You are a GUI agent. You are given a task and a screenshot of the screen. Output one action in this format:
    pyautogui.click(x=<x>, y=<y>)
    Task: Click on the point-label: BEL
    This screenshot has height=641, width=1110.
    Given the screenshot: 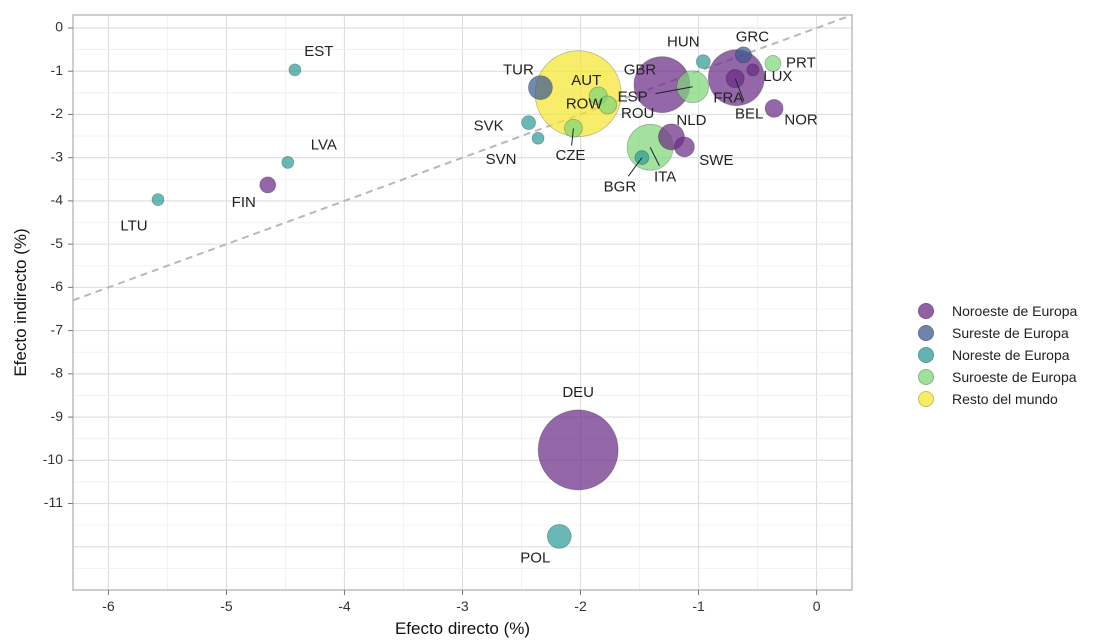 What is the action you would take?
    pyautogui.click(x=749, y=114)
    